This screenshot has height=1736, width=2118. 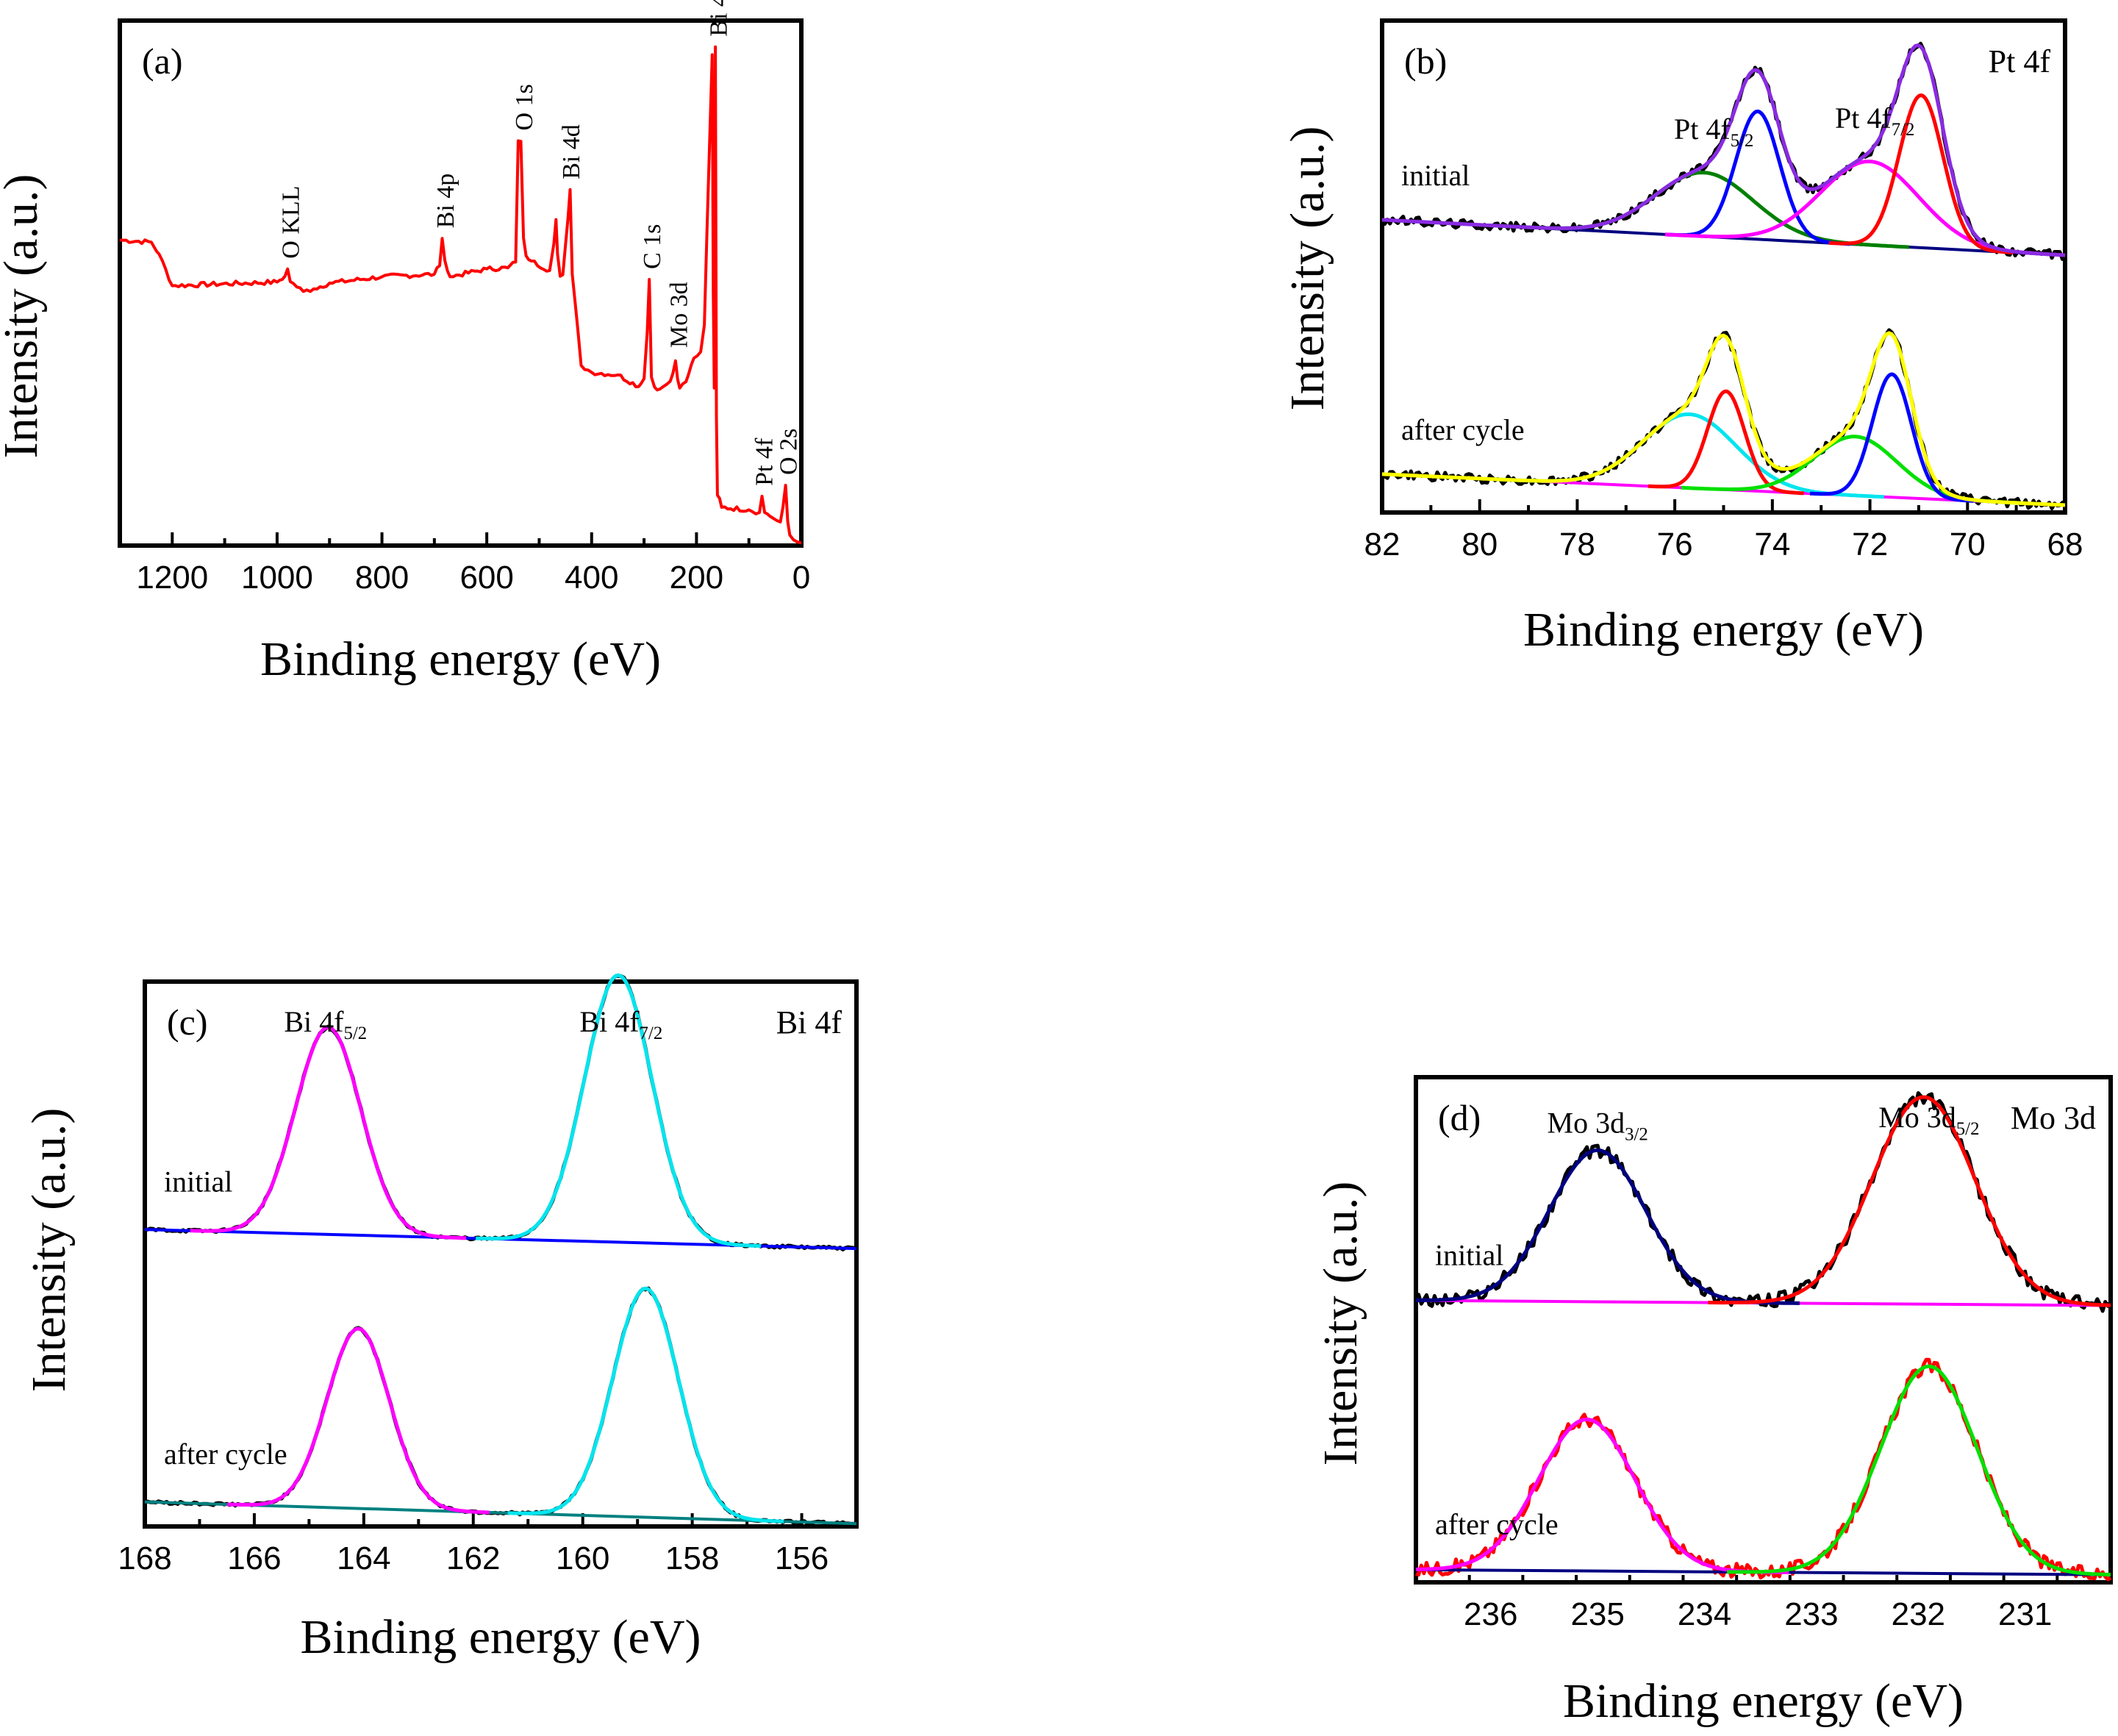 What do you see at coordinates (1811, 1614) in the screenshot?
I see `x-tick-label: 233` at bounding box center [1811, 1614].